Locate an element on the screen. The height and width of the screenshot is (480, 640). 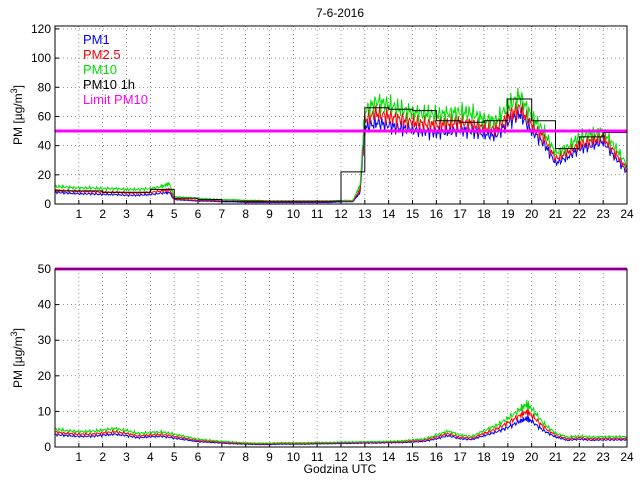
series-group is located at coordinates (341, 422).